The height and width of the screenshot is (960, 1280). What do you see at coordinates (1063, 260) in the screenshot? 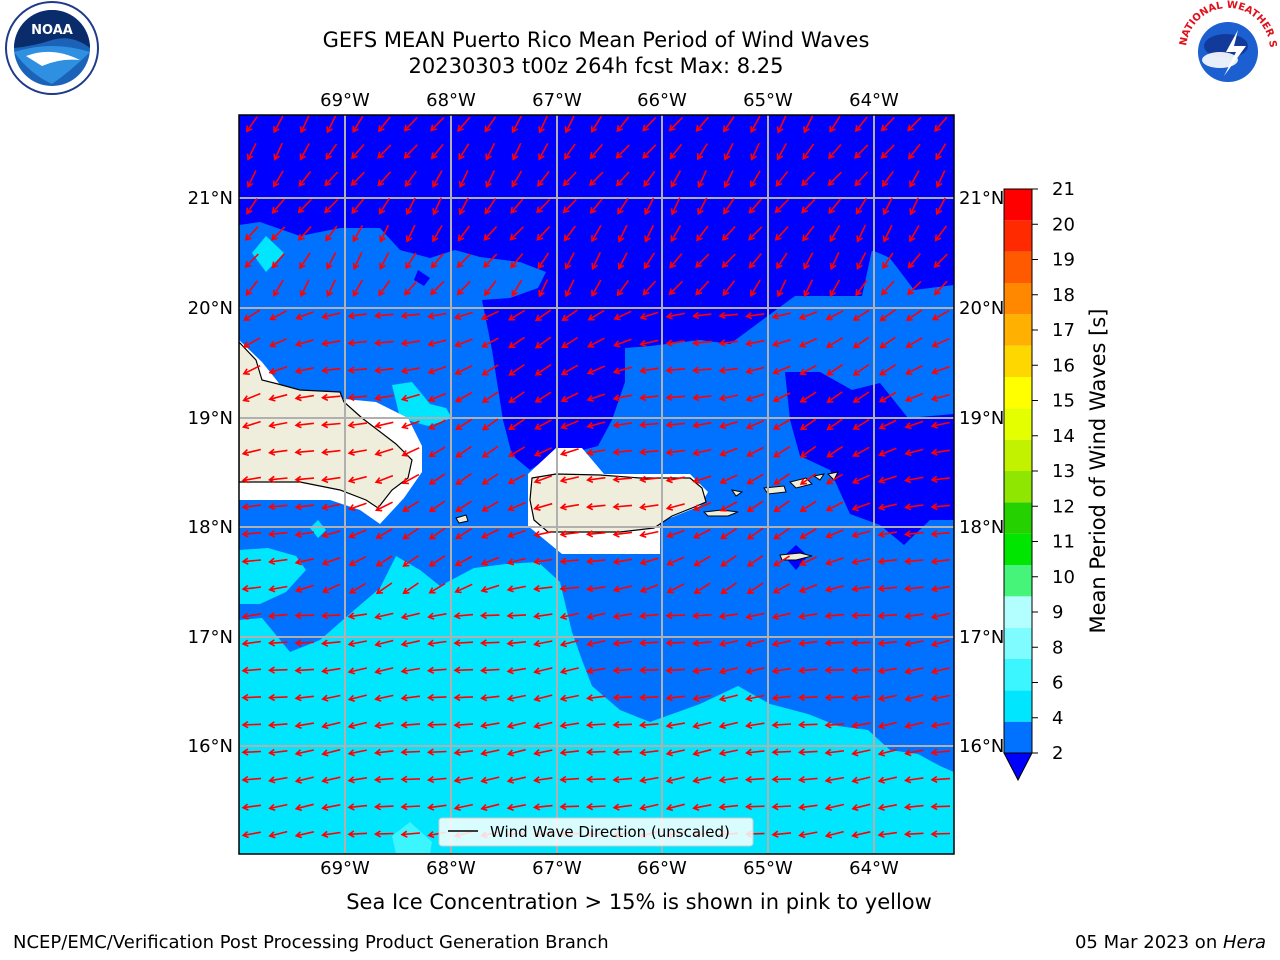
I see `colorbar-tick-label: 19` at bounding box center [1063, 260].